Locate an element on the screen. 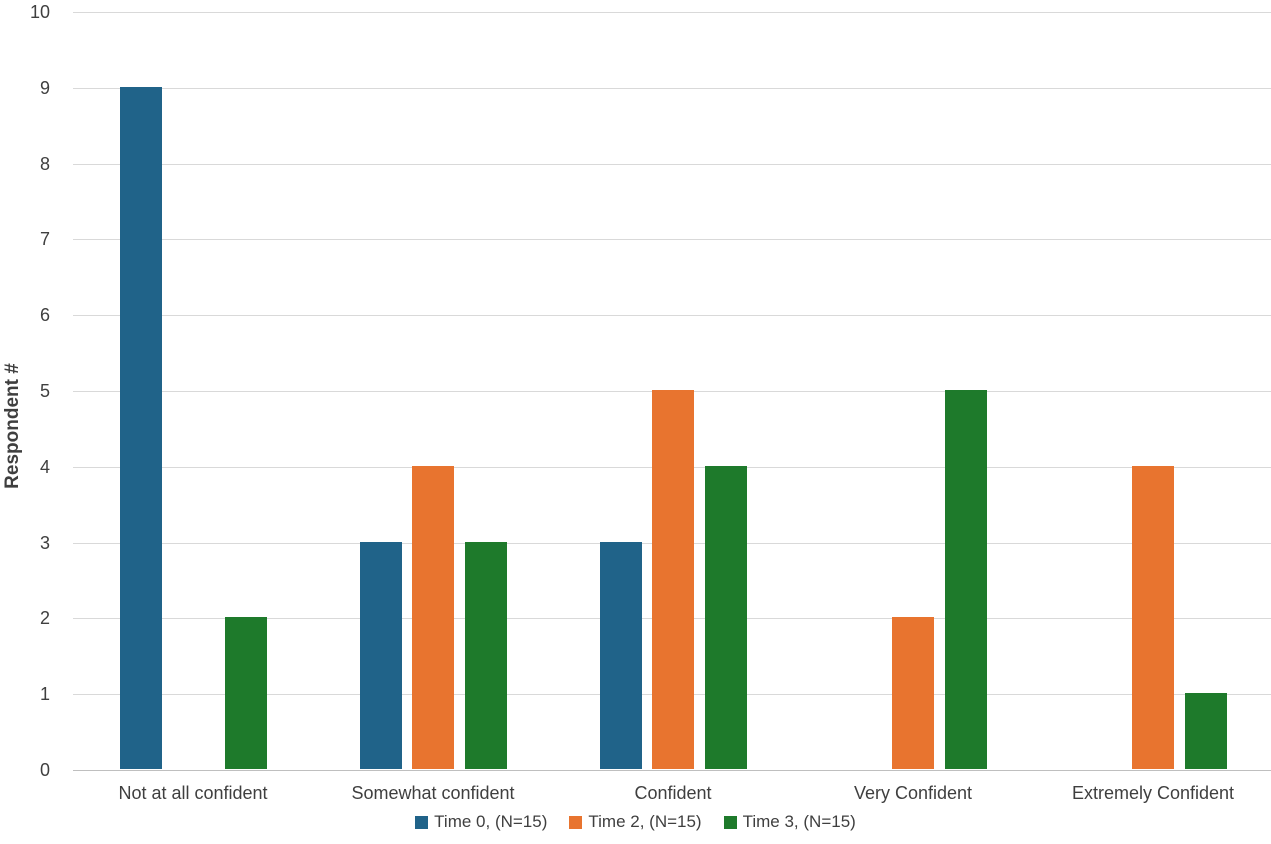 The height and width of the screenshot is (844, 1271). x-tick-label: Extremely Confident is located at coordinates (1153, 793).